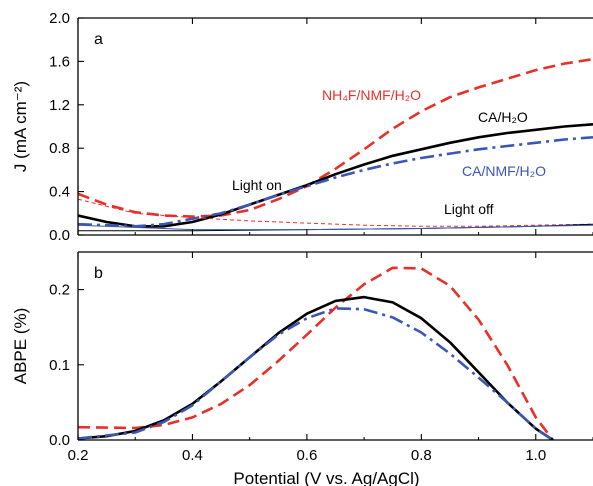 The height and width of the screenshot is (486, 593). Describe the element at coordinates (421, 455) in the screenshot. I see `x-tick-label: 0.8` at that location.